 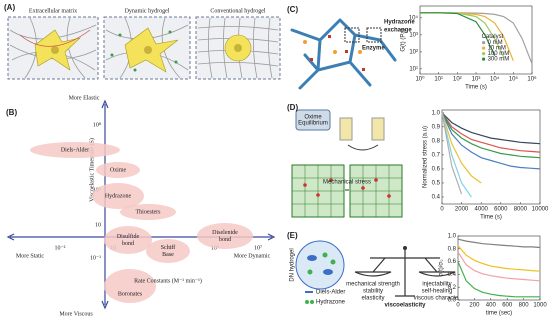 What do you see at coordinates (420, 79) in the screenshot?
I see `x-tick-label: 10⁰` at bounding box center [420, 79].